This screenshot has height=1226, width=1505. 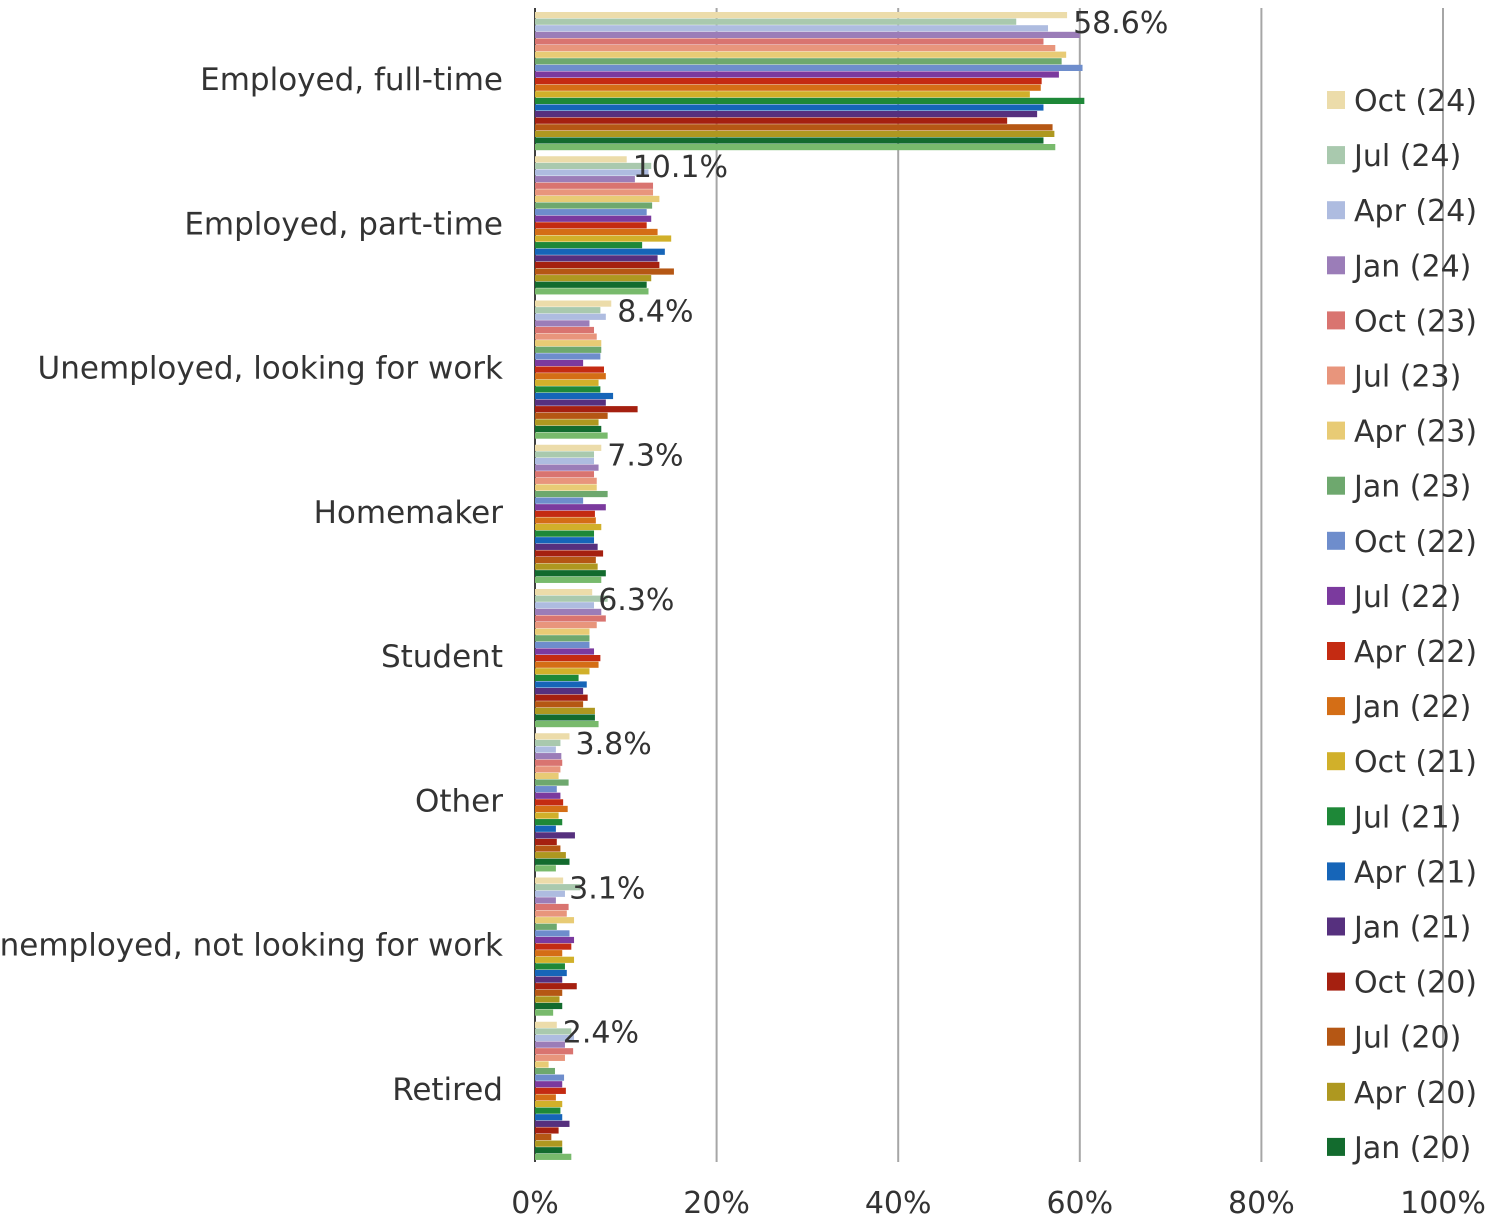 What do you see at coordinates (535, 1203) in the screenshot?
I see `x-tick-label: 0%` at bounding box center [535, 1203].